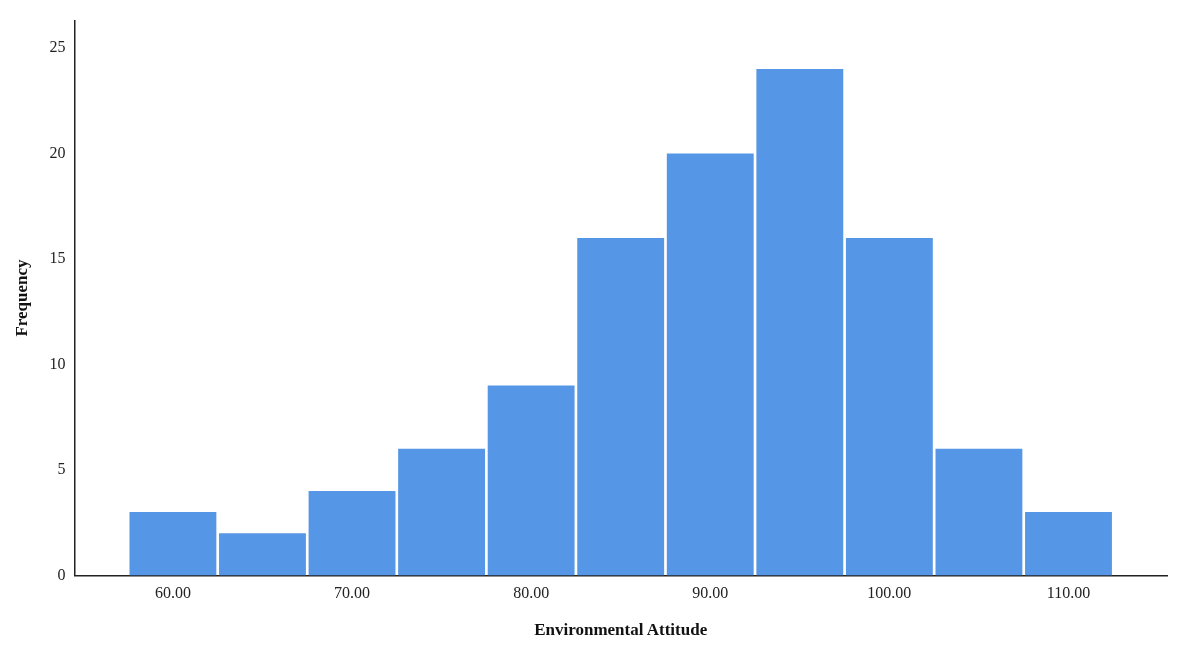 This screenshot has width=1181, height=653. Describe the element at coordinates (61, 469) in the screenshot. I see `y-tick-label: 5` at that location.